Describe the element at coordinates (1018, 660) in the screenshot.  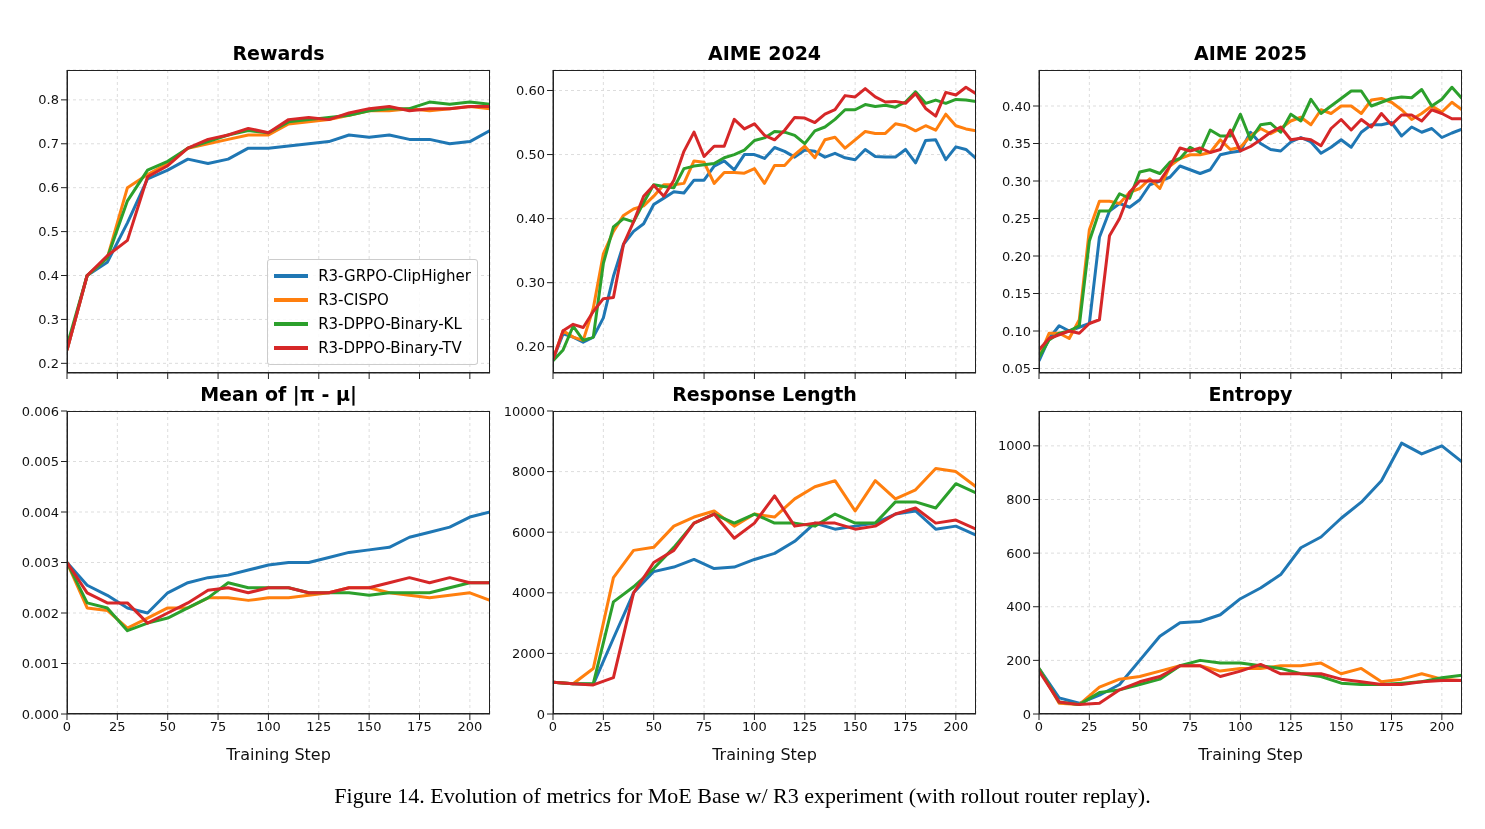
I see `y-tick-label: 200` at that location.